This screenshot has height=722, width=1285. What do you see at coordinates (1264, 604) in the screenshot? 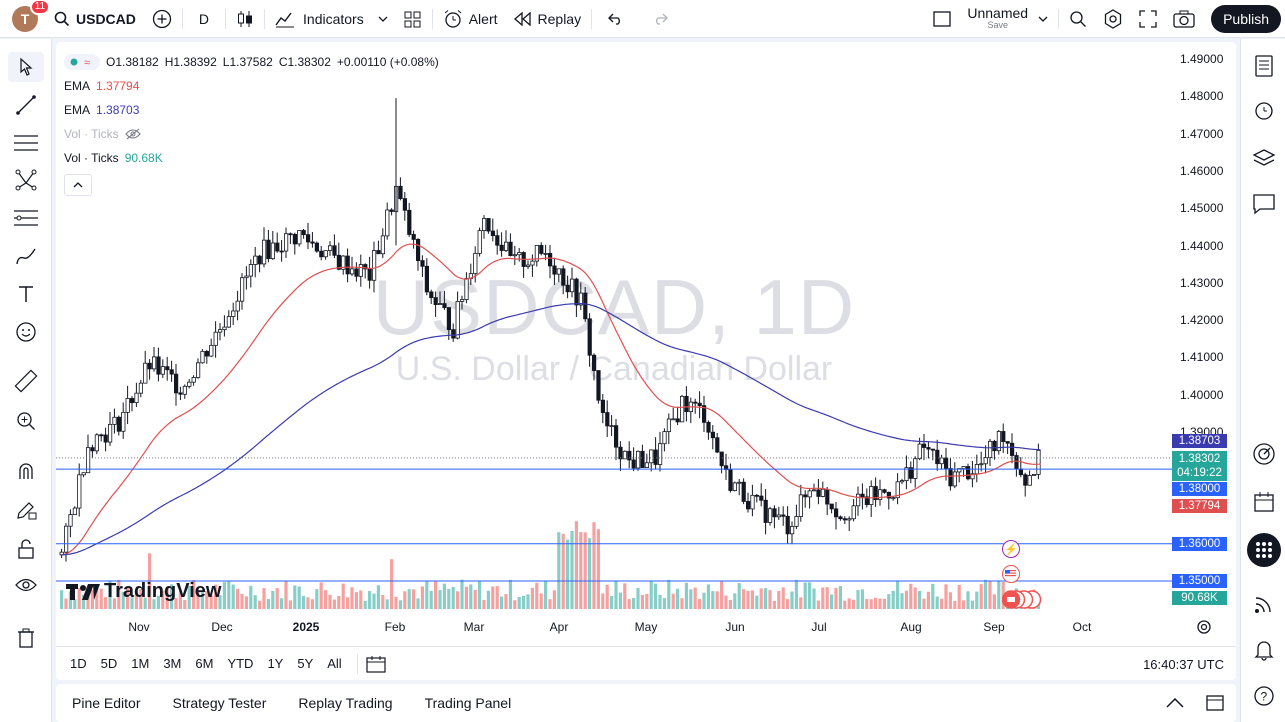
I see `stream-button` at bounding box center [1264, 604].